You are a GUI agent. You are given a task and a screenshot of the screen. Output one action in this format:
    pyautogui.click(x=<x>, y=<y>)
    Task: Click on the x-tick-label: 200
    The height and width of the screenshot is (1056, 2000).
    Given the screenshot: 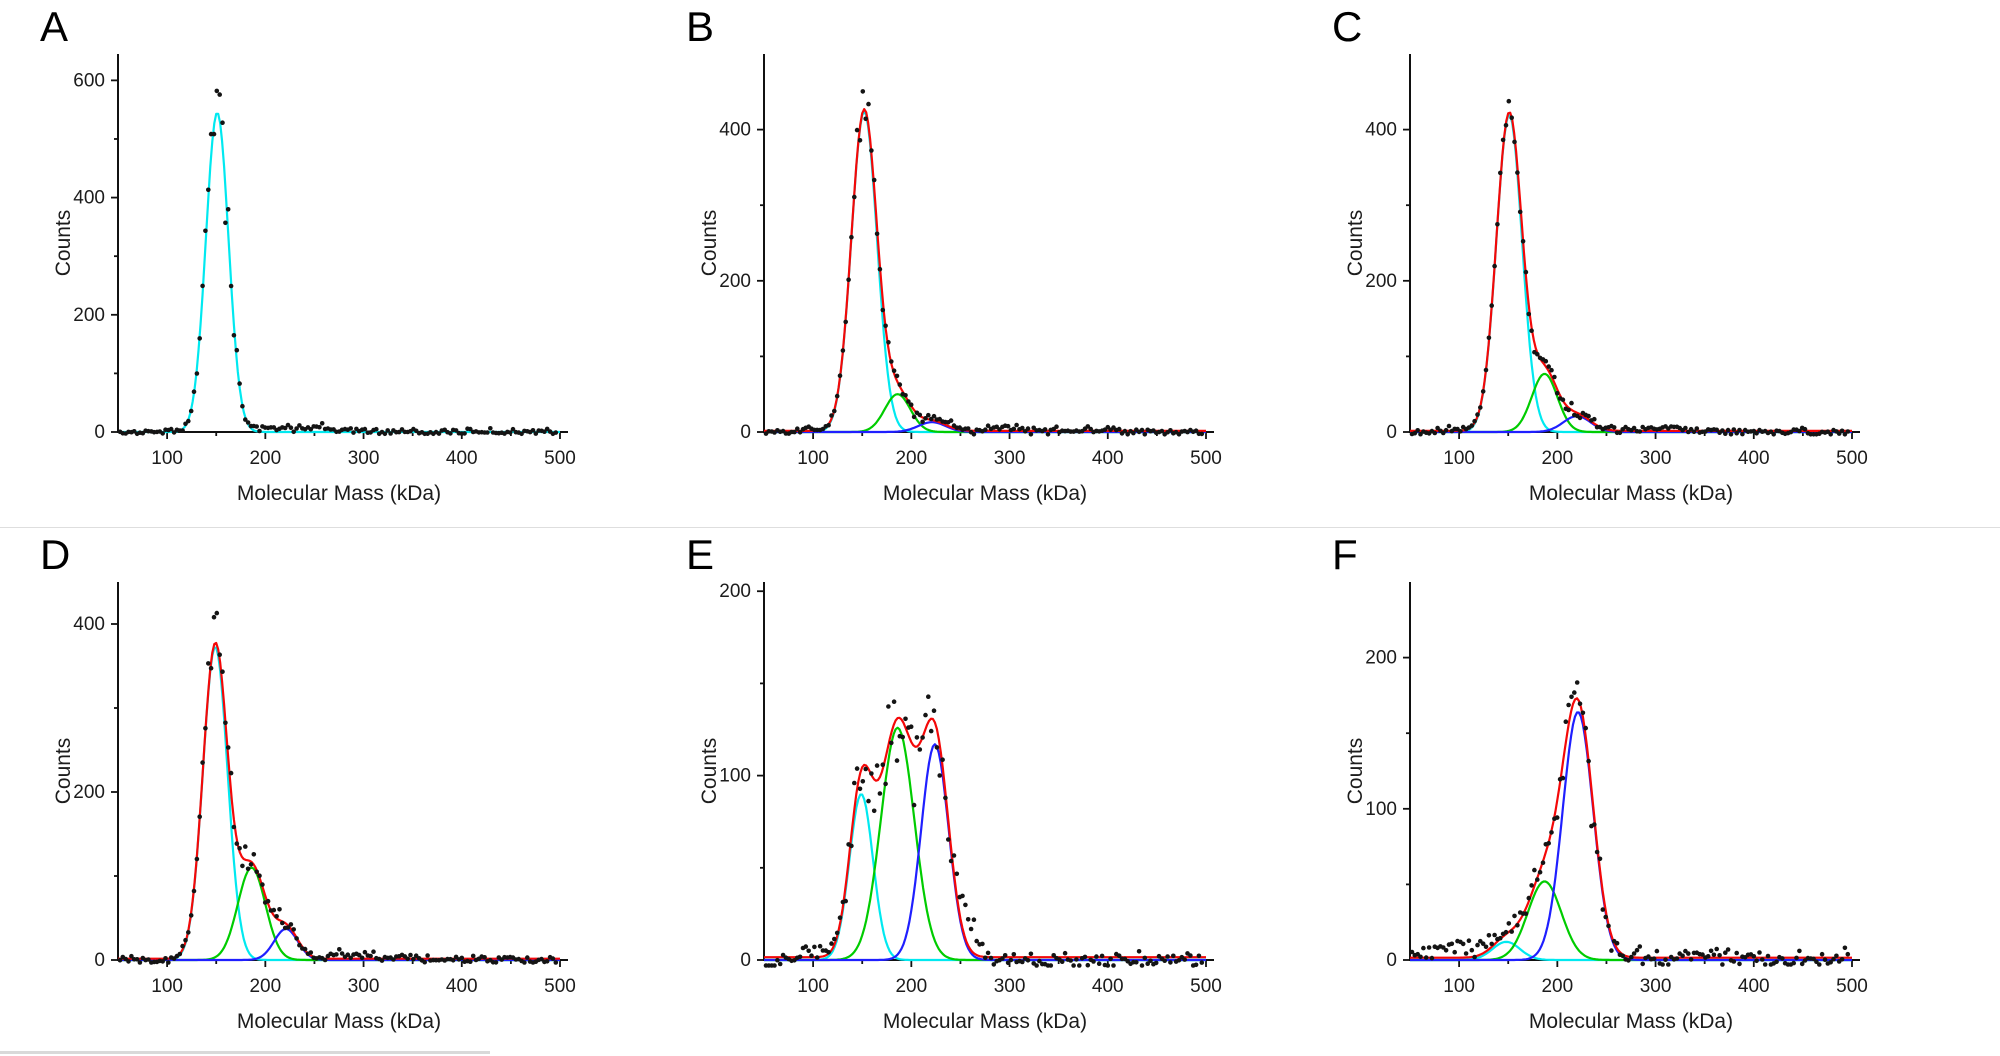 What is the action you would take?
    pyautogui.click(x=265, y=986)
    